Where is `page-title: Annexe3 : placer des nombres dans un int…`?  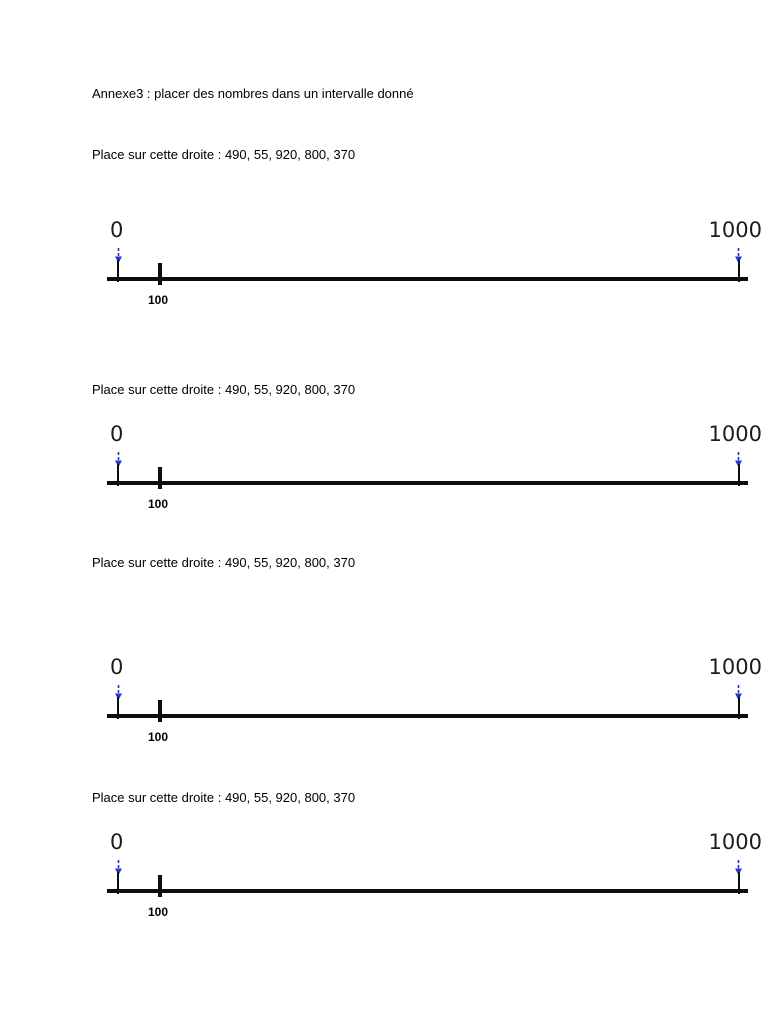
page-title: Annexe3 : placer des nombres dans un int… is located at coordinates (253, 93).